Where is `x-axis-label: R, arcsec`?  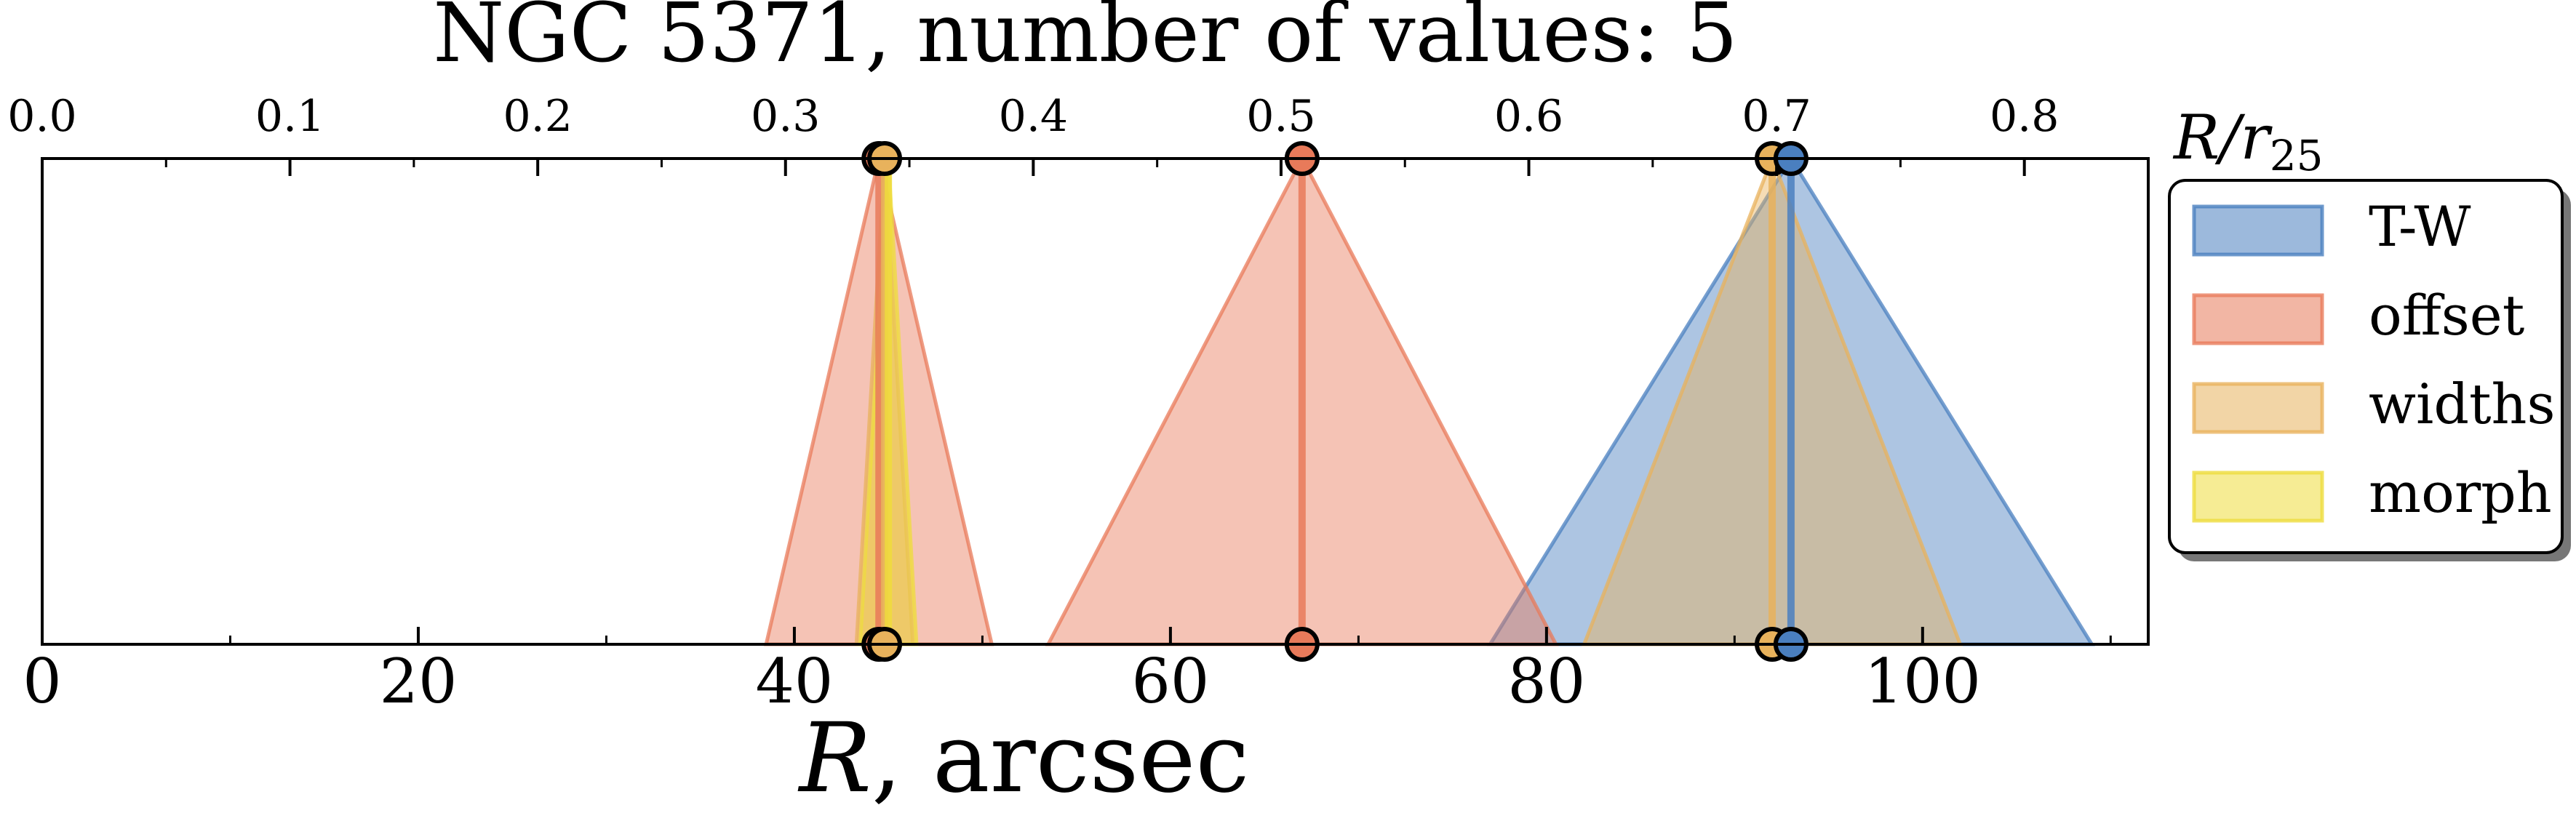 x-axis-label: R, arcsec is located at coordinates (1024, 758).